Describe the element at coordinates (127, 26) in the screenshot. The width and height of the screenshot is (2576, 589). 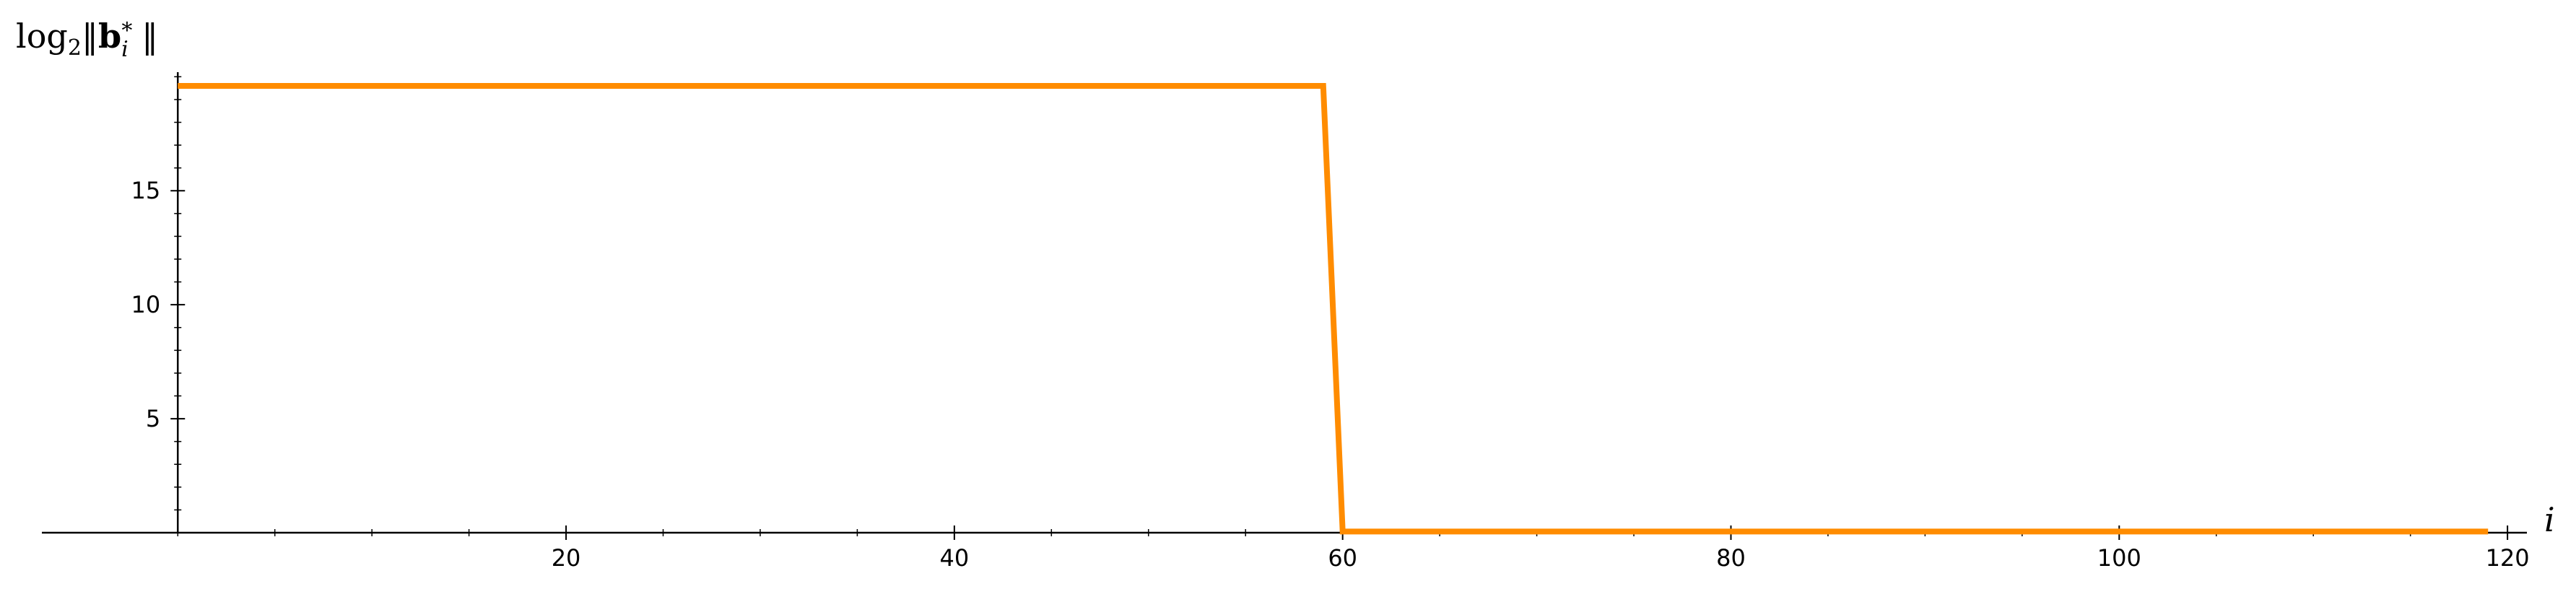
I see `y-label-star: ∗` at that location.